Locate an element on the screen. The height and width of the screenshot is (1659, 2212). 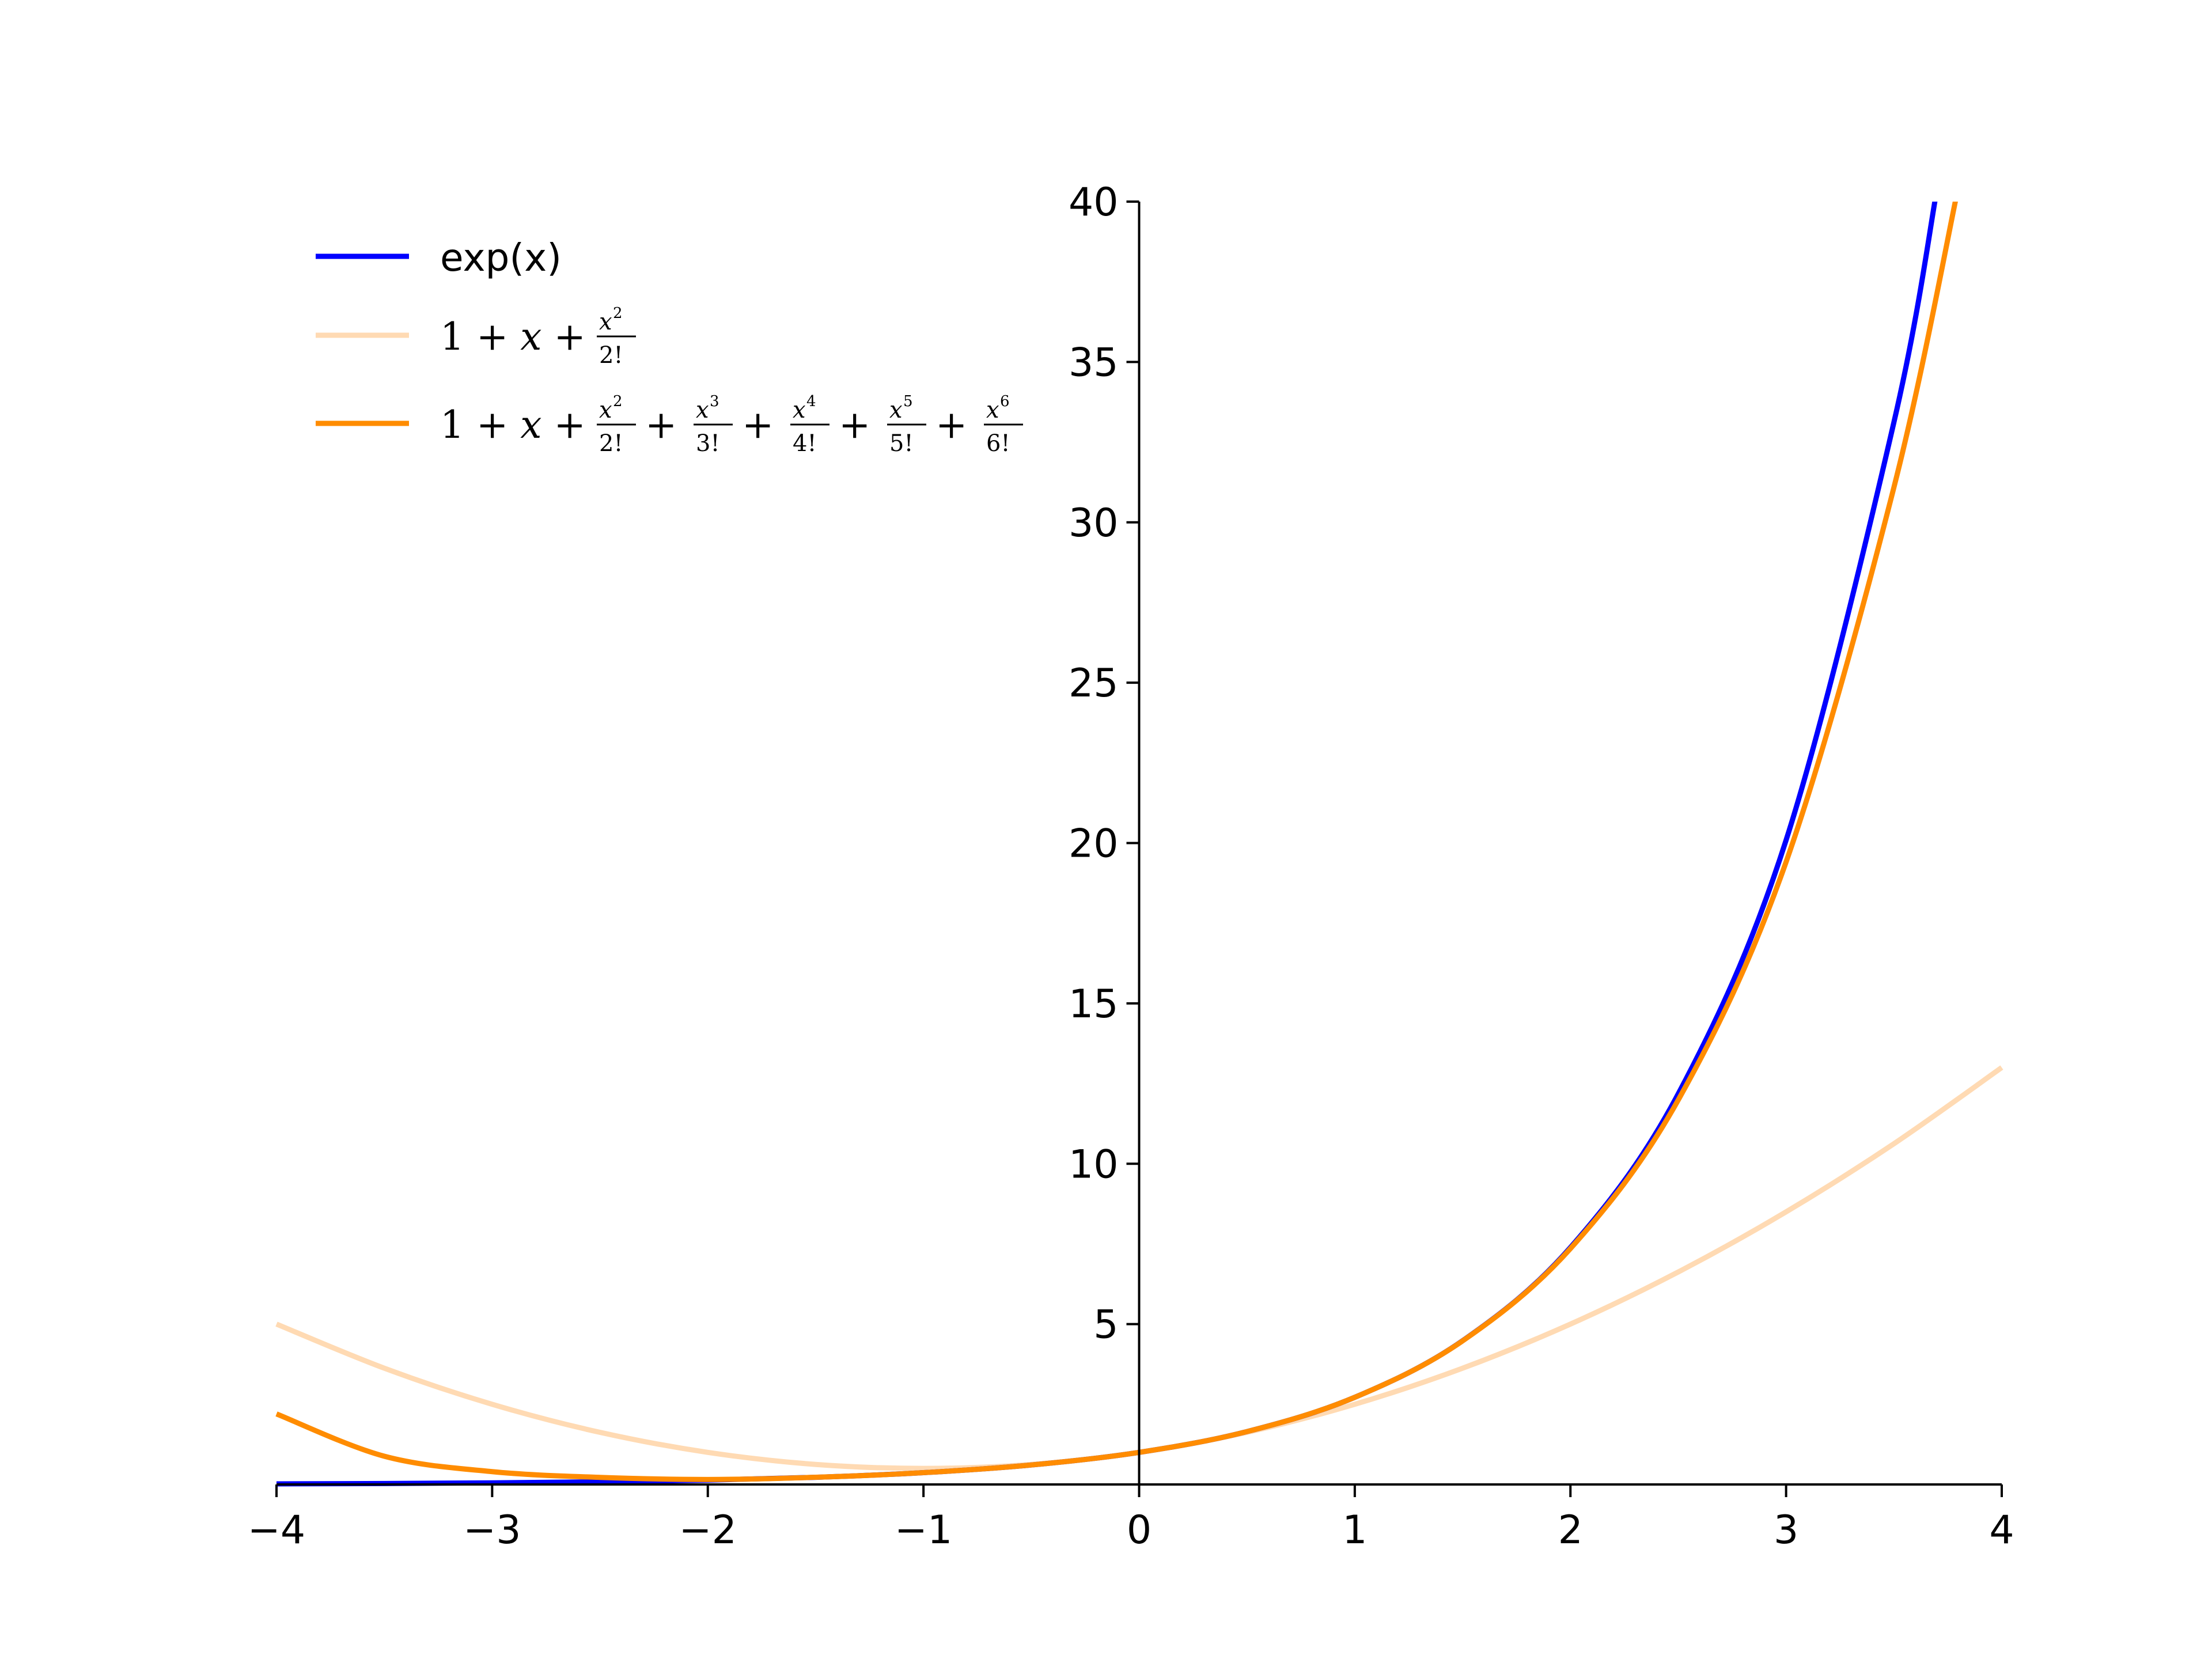
fraction-x4: x 4 4! is located at coordinates (810, 425).